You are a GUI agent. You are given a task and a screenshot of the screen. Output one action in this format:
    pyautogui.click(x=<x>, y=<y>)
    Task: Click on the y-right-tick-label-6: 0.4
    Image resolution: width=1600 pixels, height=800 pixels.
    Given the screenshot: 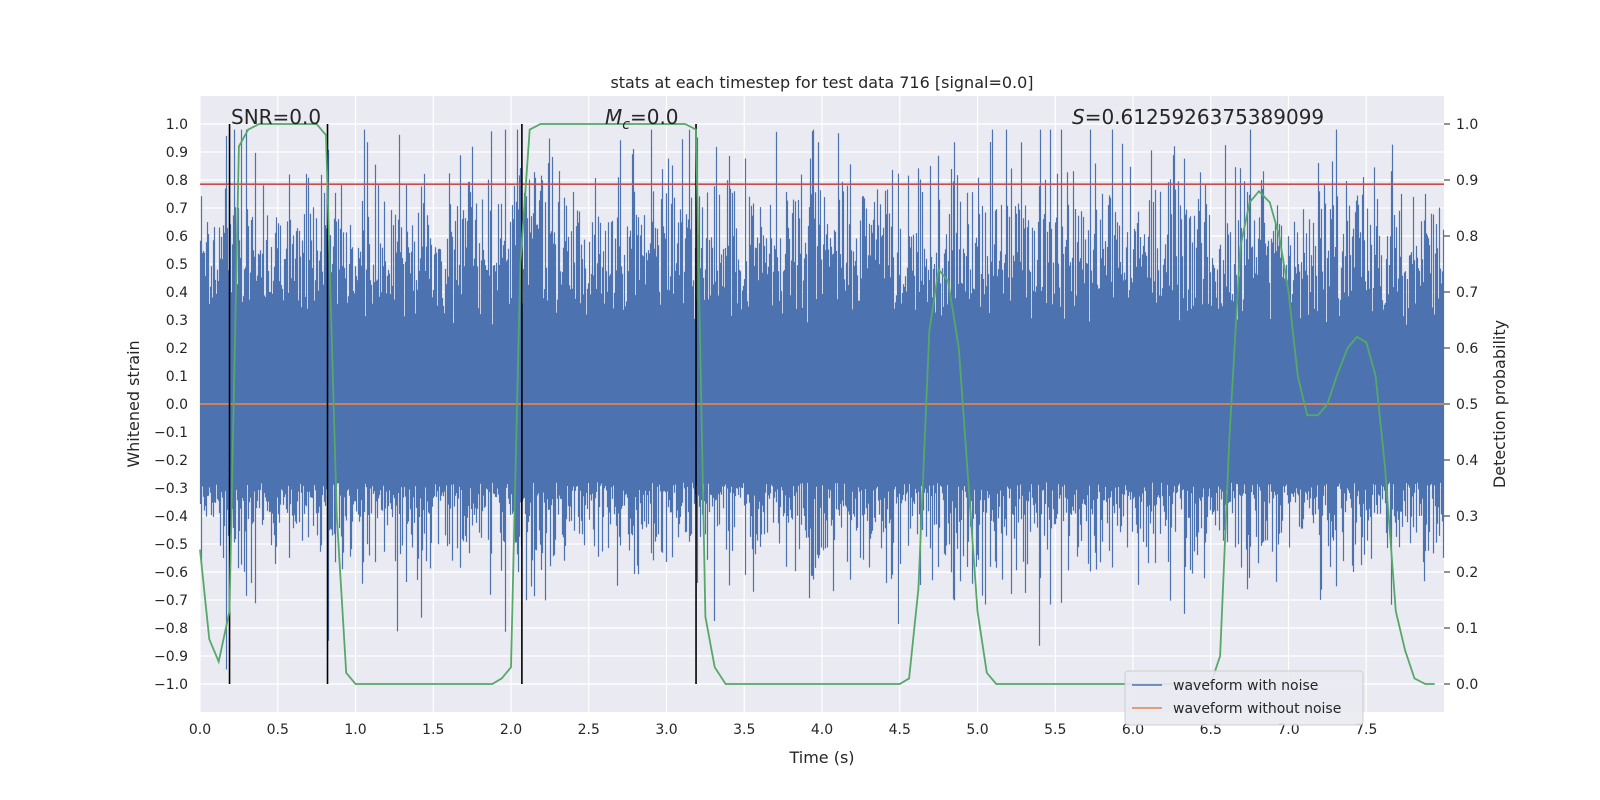 What is the action you would take?
    pyautogui.click(x=1467, y=461)
    